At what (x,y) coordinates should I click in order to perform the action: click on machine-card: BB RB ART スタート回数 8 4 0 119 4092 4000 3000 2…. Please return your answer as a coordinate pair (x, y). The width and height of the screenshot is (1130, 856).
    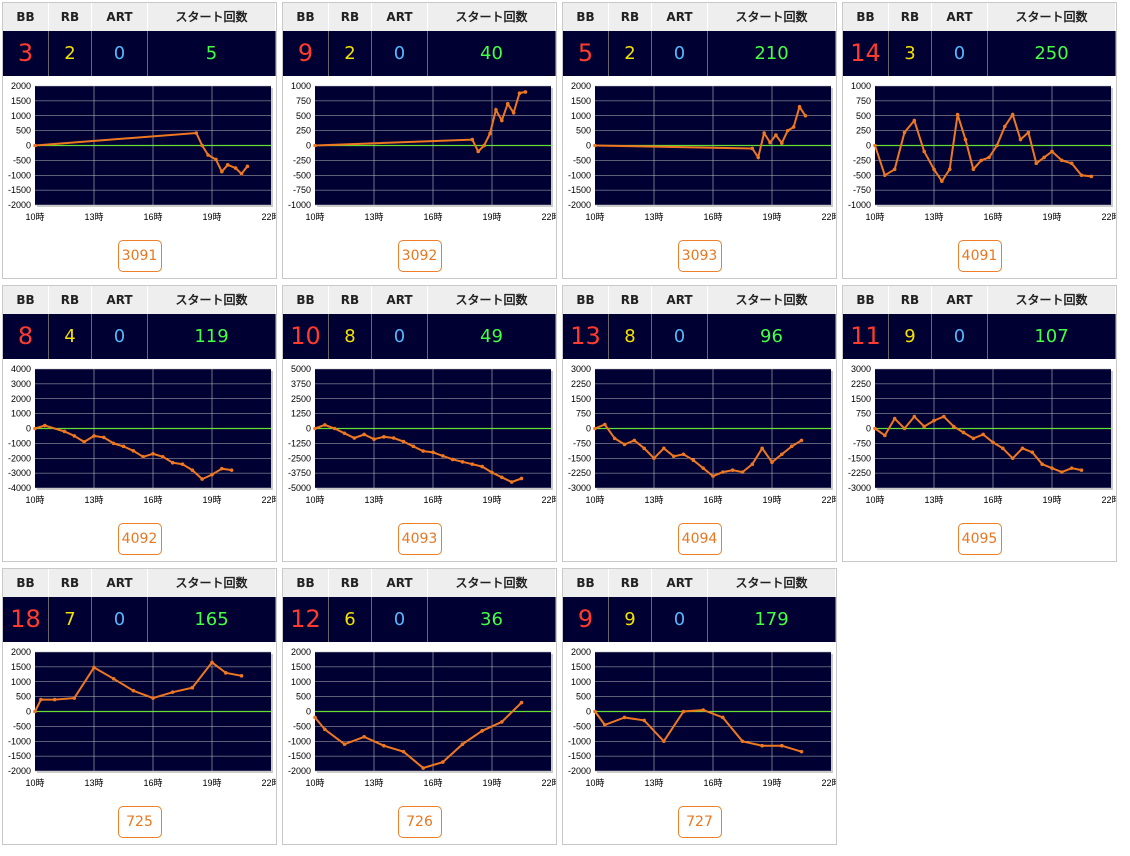
    Looking at the image, I should click on (139, 423).